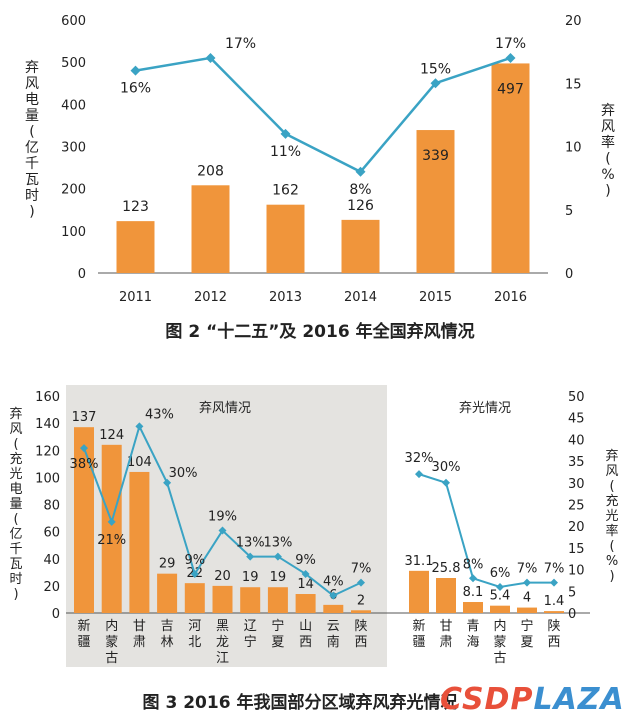 The image size is (640, 727). Describe the element at coordinates (277, 642) in the screenshot. I see `wind-x-tick-label: 夏` at that location.